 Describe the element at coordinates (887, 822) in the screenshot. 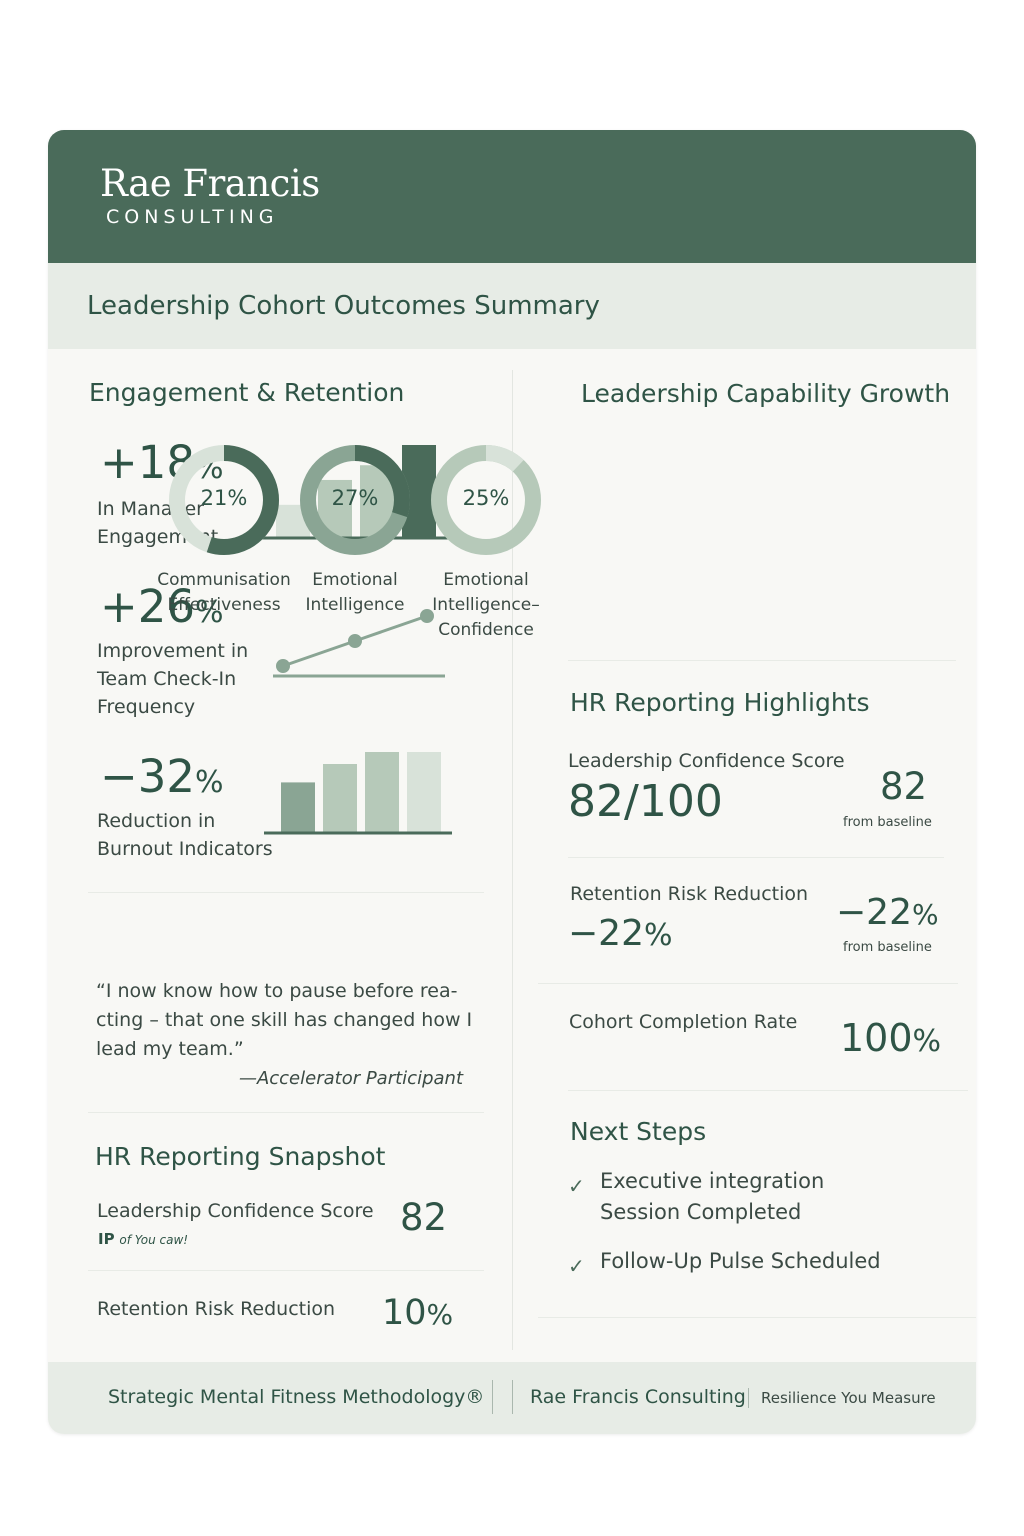

I see `highlight-confidence-side-note: from baseline` at that location.